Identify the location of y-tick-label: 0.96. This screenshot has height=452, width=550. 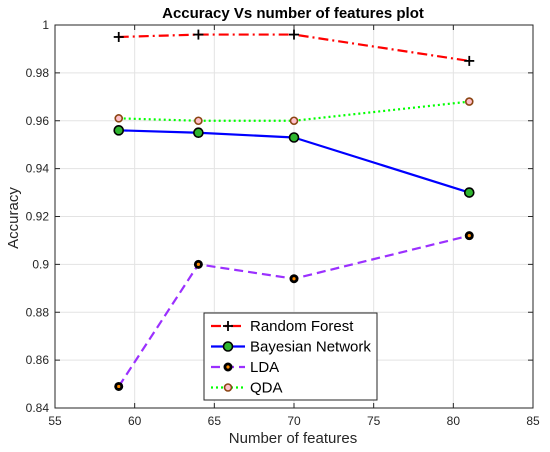
(38, 121).